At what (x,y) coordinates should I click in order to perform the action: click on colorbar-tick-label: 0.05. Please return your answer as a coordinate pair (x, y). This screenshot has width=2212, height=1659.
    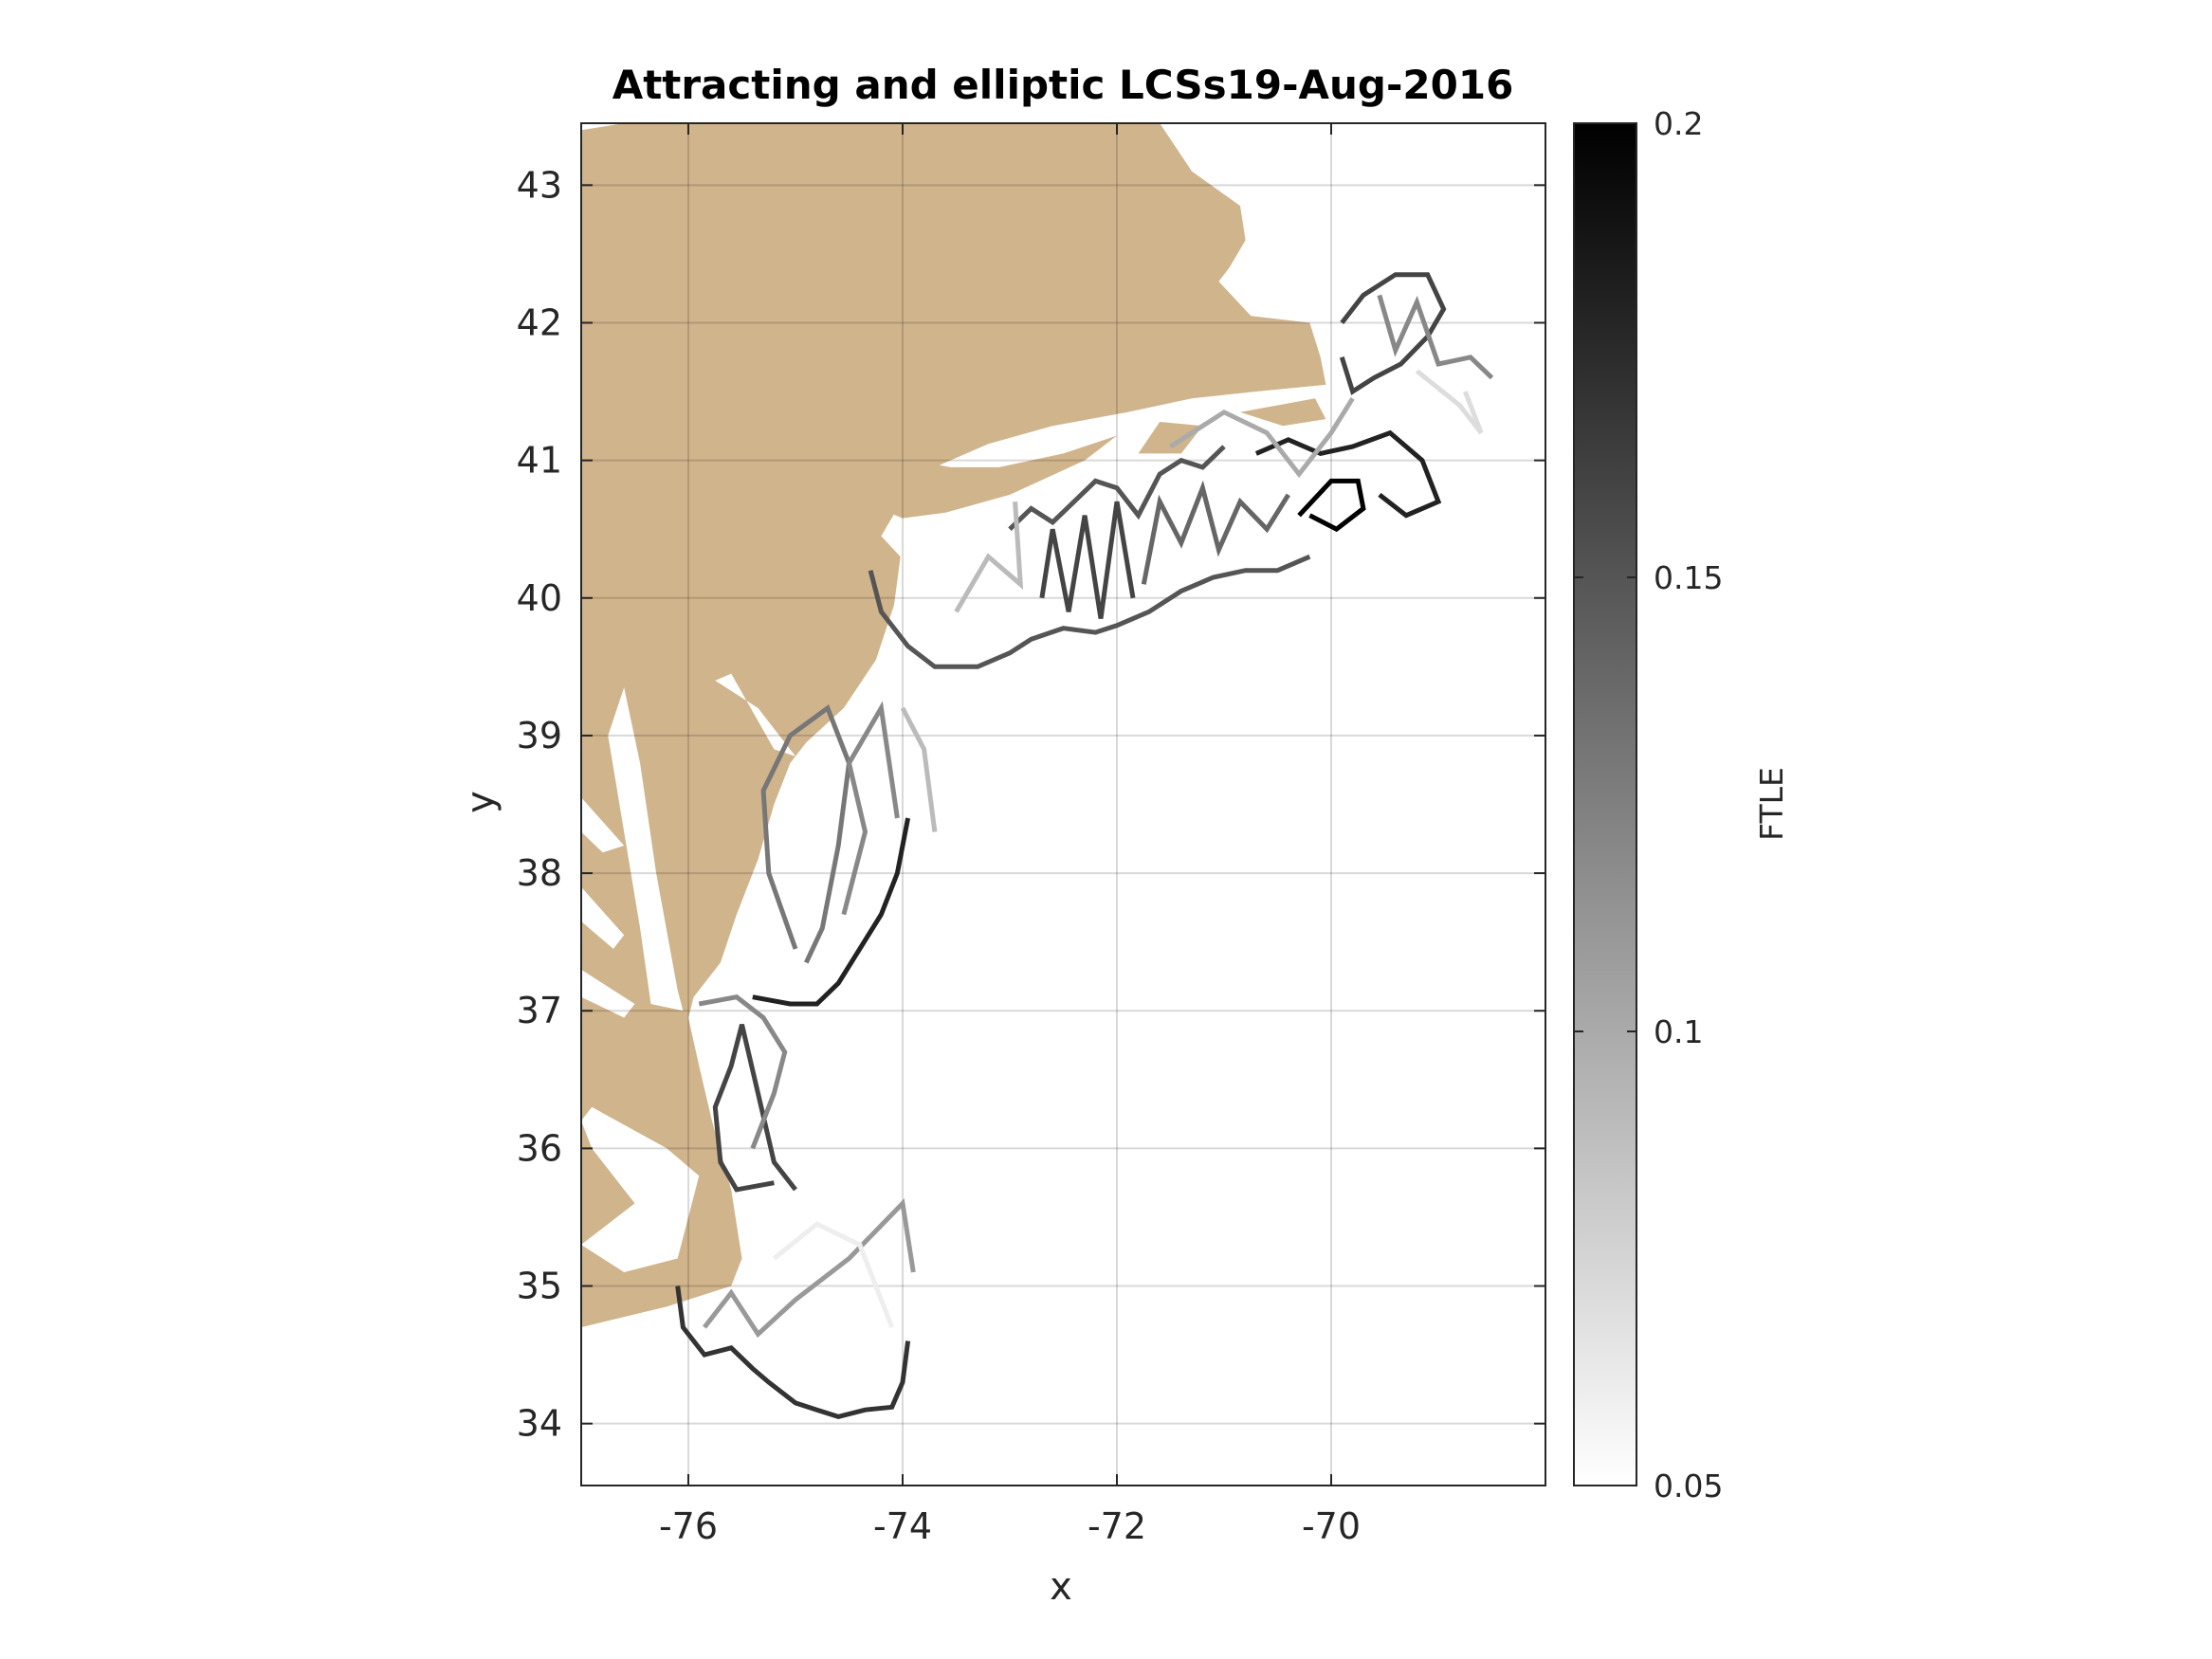
    Looking at the image, I should click on (1688, 1486).